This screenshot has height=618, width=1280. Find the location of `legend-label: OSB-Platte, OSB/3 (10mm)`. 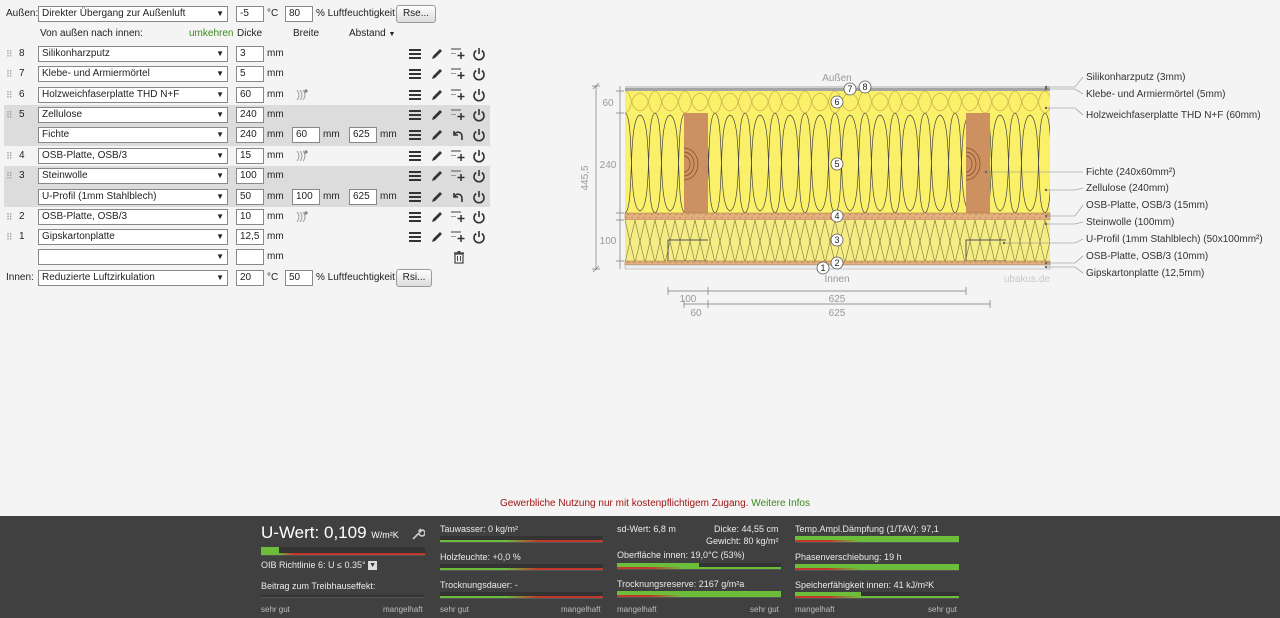

legend-label: OSB-Platte, OSB/3 (10mm) is located at coordinates (1147, 256).